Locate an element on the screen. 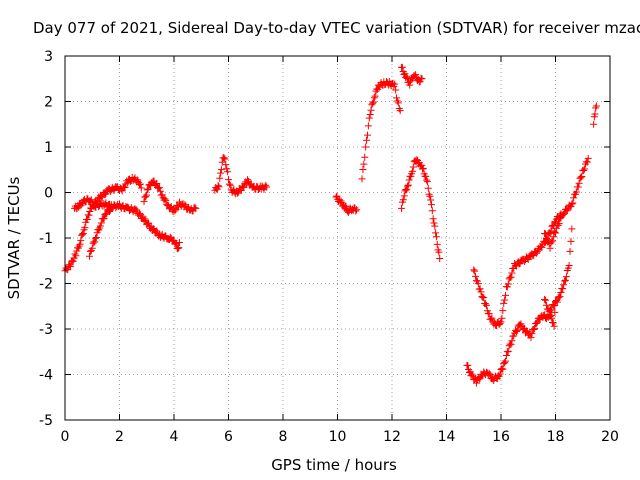 The image size is (640, 480). series-arc-j is located at coordinates (519, 306).